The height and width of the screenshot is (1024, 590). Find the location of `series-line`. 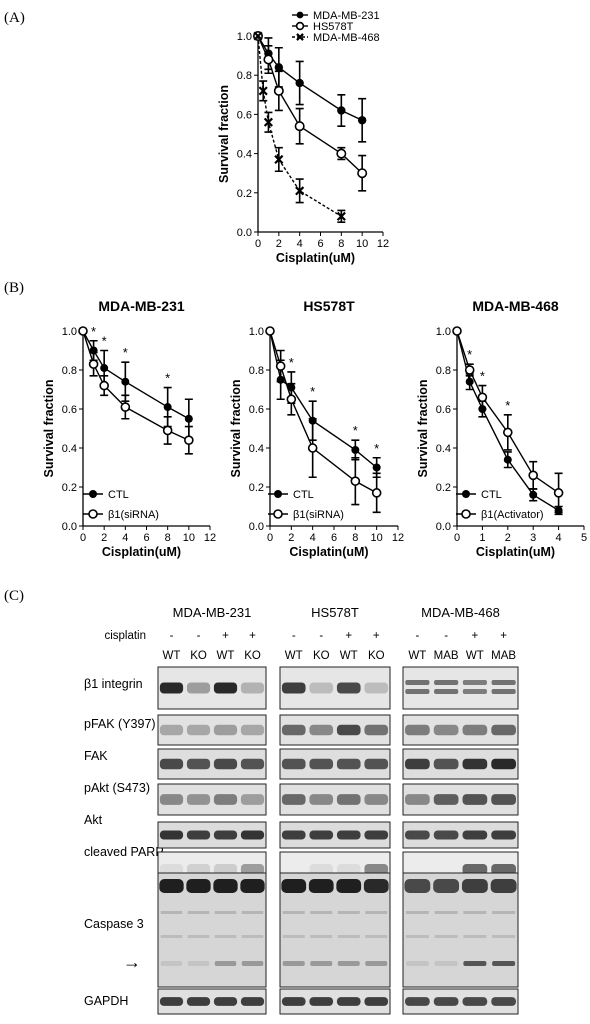

series-line is located at coordinates (323, 399).